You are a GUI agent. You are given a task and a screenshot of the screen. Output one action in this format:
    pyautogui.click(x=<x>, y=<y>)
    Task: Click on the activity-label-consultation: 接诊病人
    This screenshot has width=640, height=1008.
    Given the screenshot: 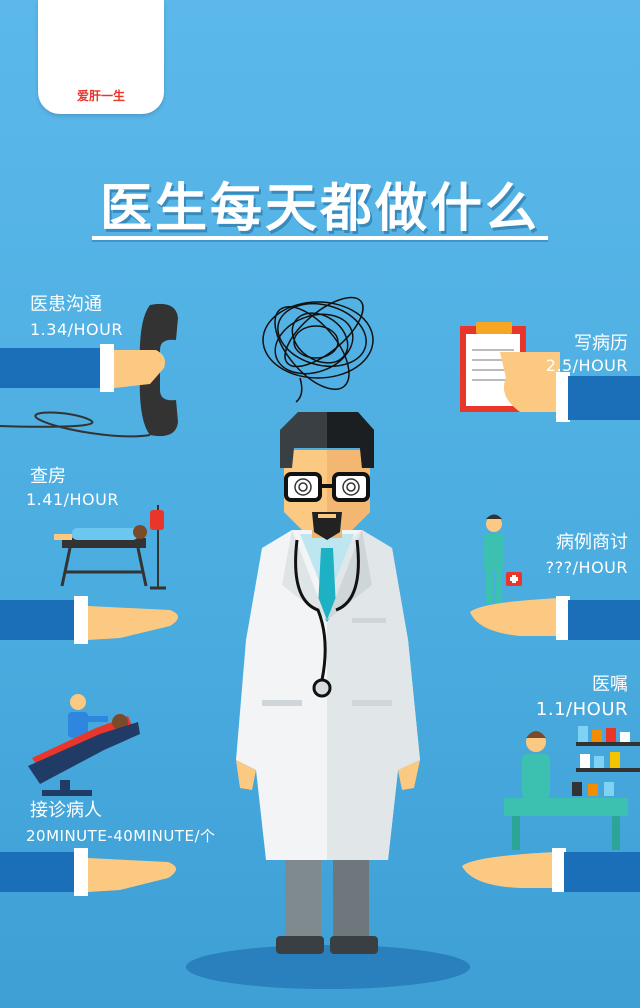 What is the action you would take?
    pyautogui.click(x=66, y=810)
    